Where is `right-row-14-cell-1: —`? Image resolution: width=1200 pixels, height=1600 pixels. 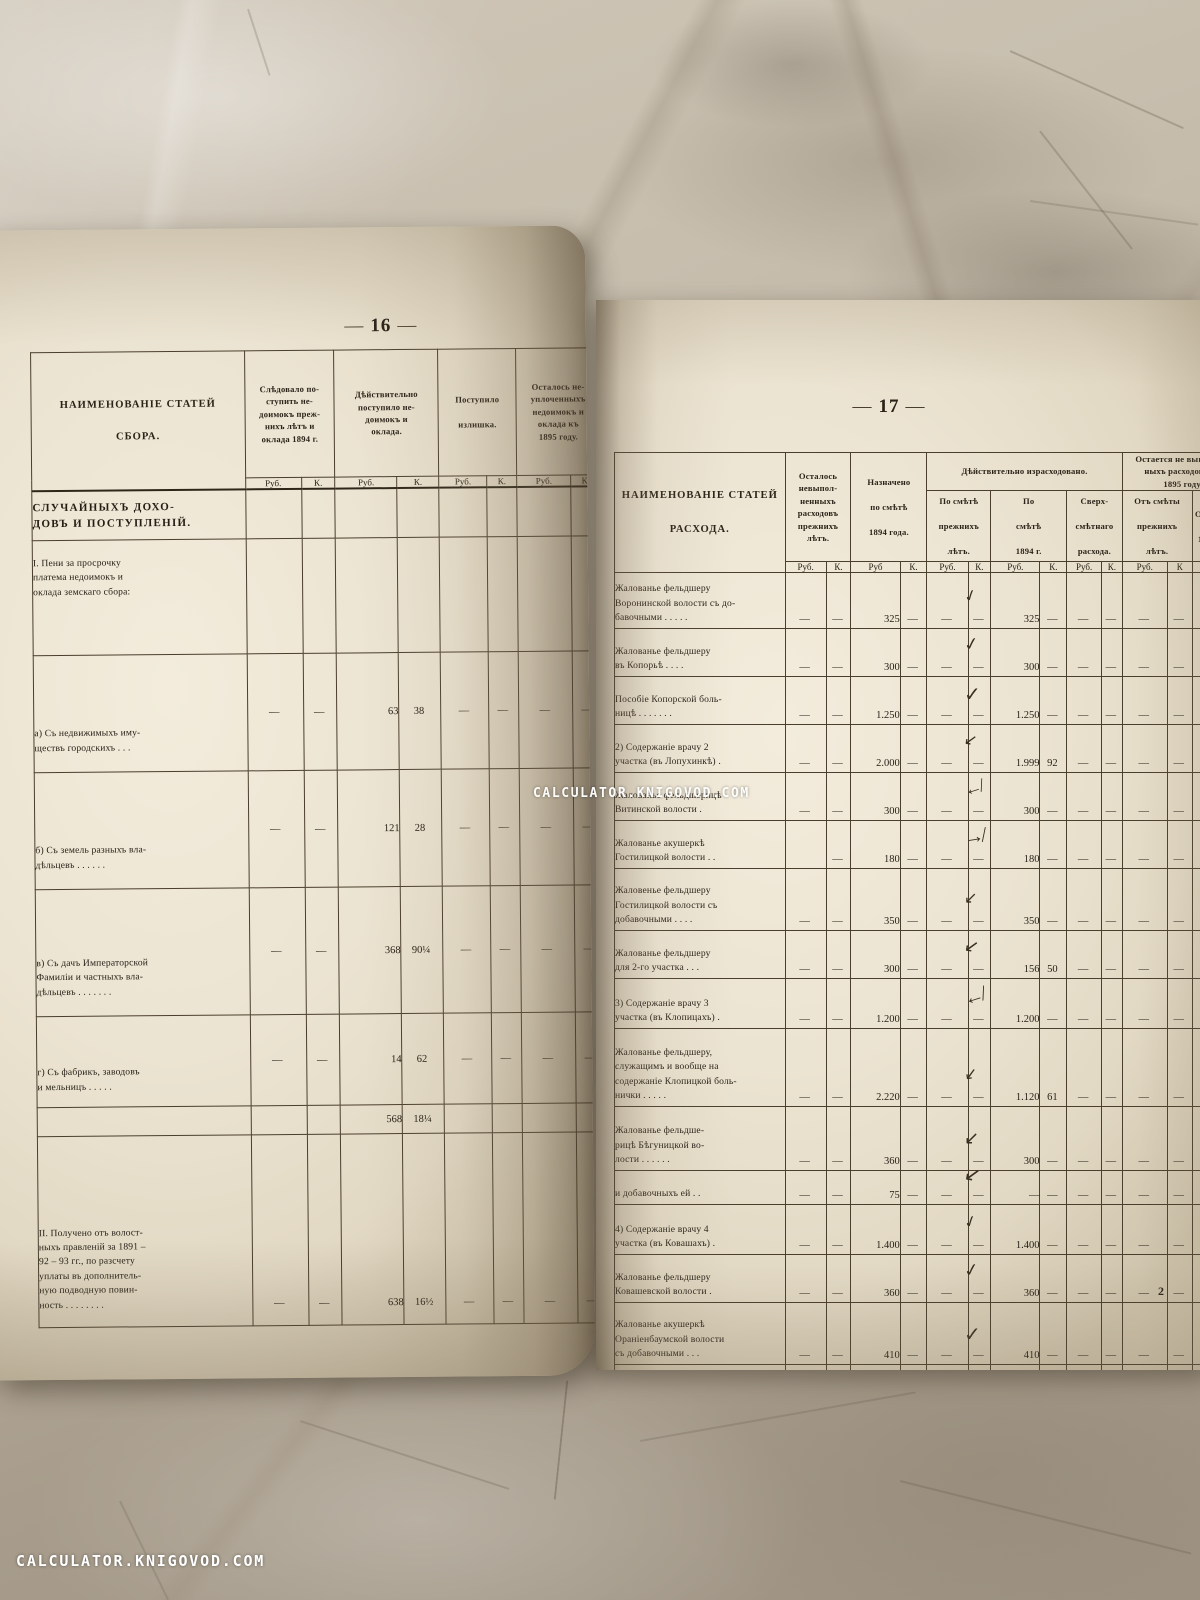
right-row-14-cell-1: — is located at coordinates (838, 1334).